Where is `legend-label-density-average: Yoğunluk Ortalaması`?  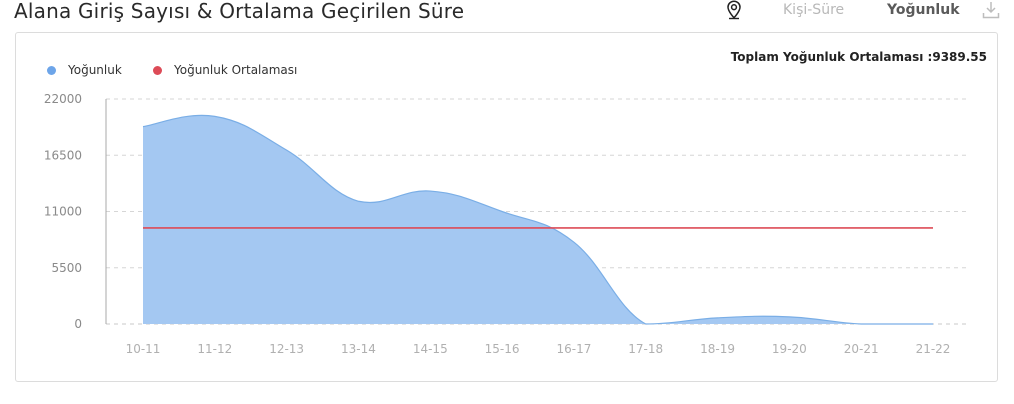 legend-label-density-average: Yoğunluk Ortalaması is located at coordinates (236, 70).